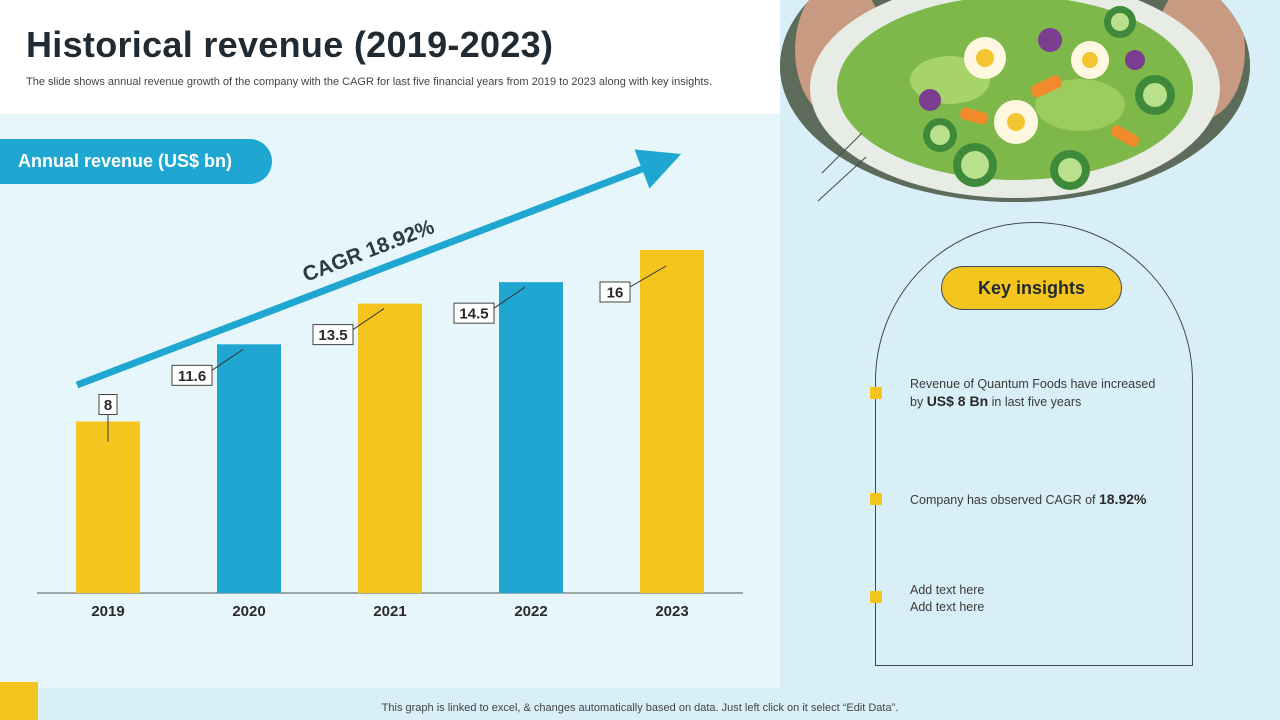  I want to click on value-callout-line-2020, so click(227, 359).